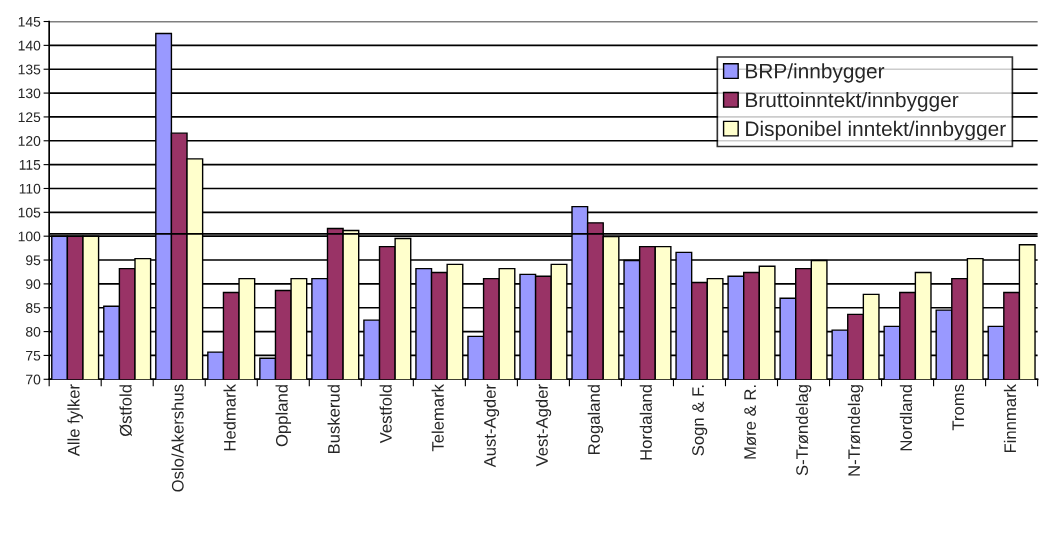  I want to click on y-tick-label: 75, so click(33, 355).